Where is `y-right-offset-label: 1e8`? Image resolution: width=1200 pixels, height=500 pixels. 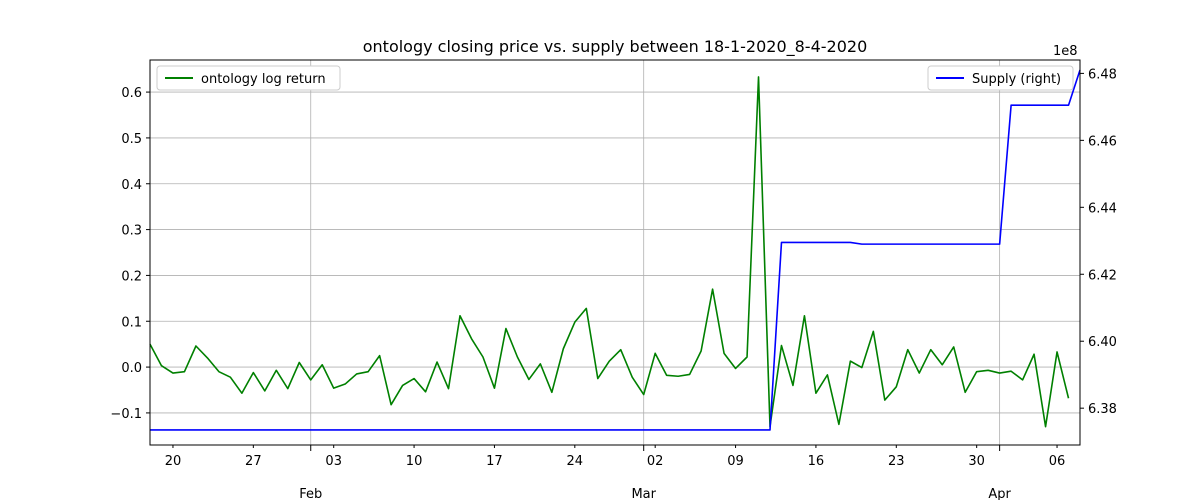 y-right-offset-label: 1e8 is located at coordinates (1065, 51).